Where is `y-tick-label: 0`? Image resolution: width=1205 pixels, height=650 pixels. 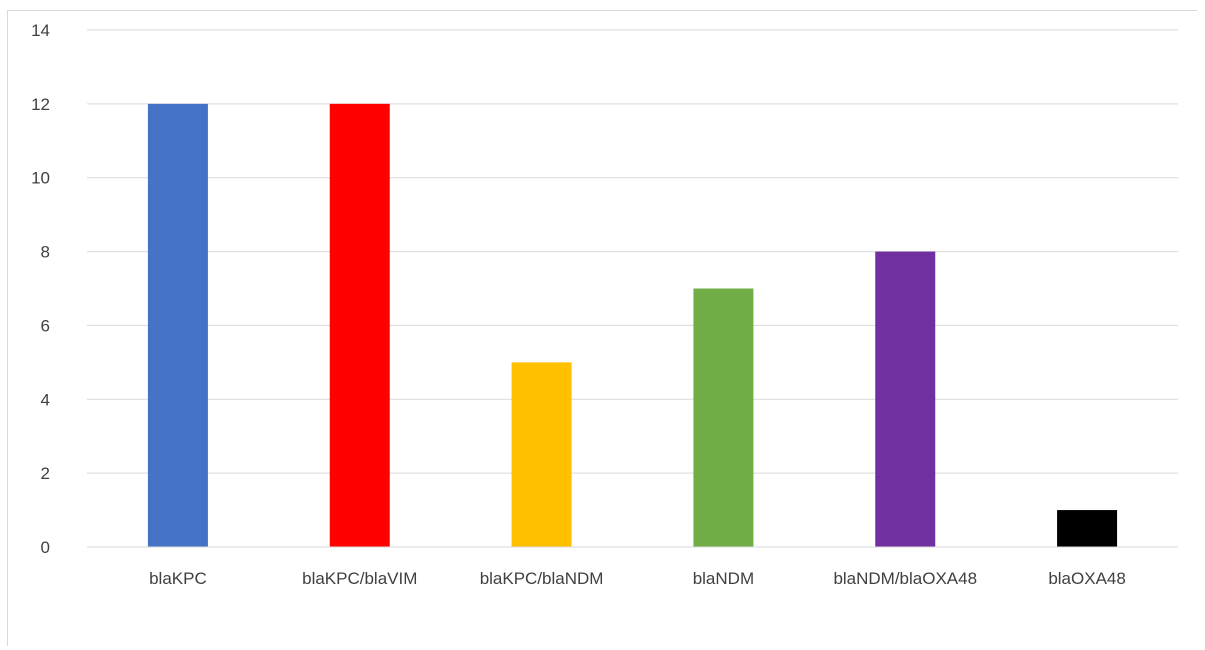
y-tick-label: 0 is located at coordinates (45, 547).